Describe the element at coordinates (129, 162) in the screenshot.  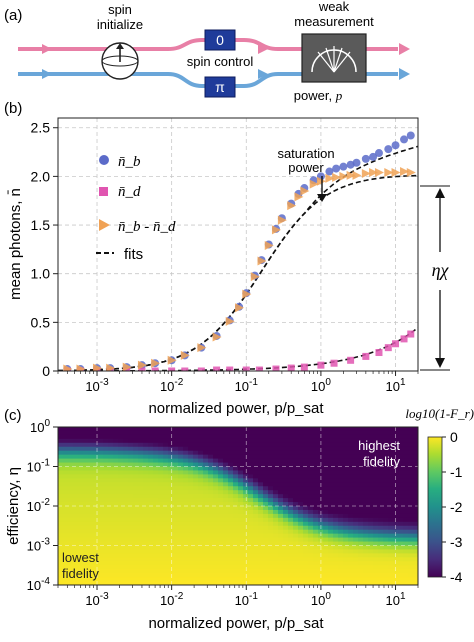
I see `legend-label-nb: n̄_b` at that location.